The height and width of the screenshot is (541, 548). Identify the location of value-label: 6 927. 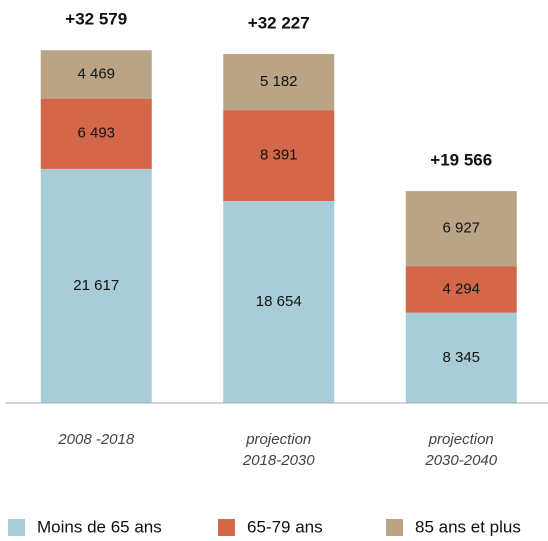
(461, 228).